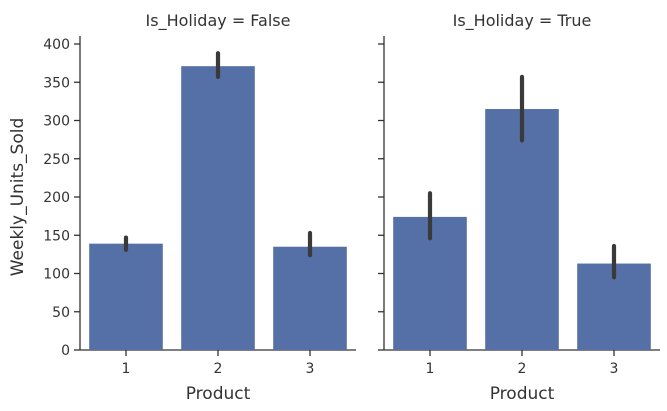 This screenshot has width=667, height=411. What do you see at coordinates (522, 369) in the screenshot?
I see `panel-2-x-tick-label-2: 2` at bounding box center [522, 369].